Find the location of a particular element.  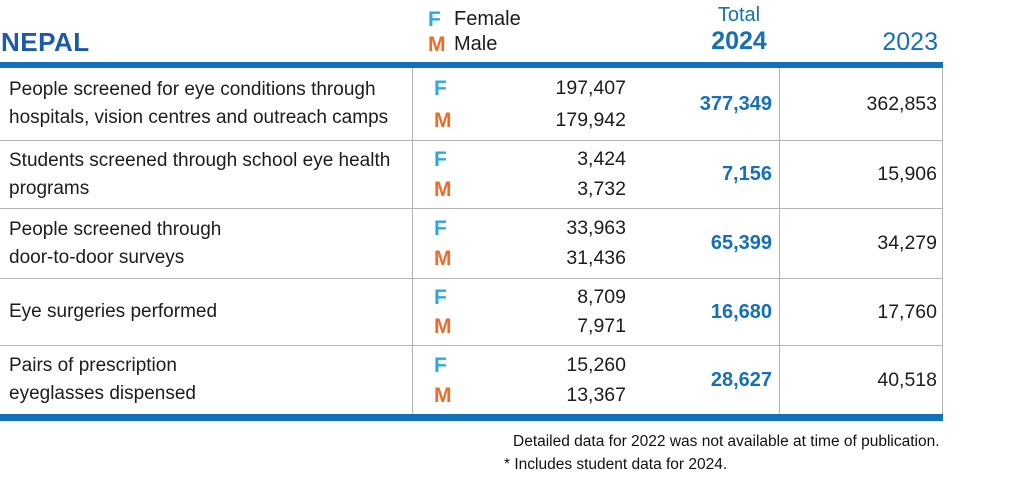

female-line: F 8,709 is located at coordinates (521, 297).